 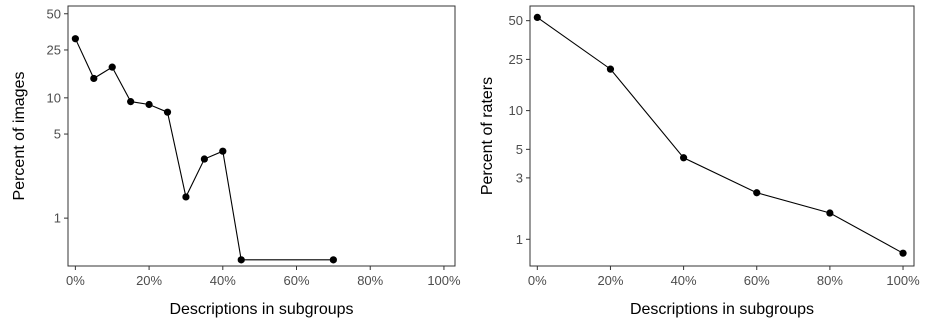 I want to click on panel-2-y-axis-title: Percent of raters, so click(x=487, y=136).